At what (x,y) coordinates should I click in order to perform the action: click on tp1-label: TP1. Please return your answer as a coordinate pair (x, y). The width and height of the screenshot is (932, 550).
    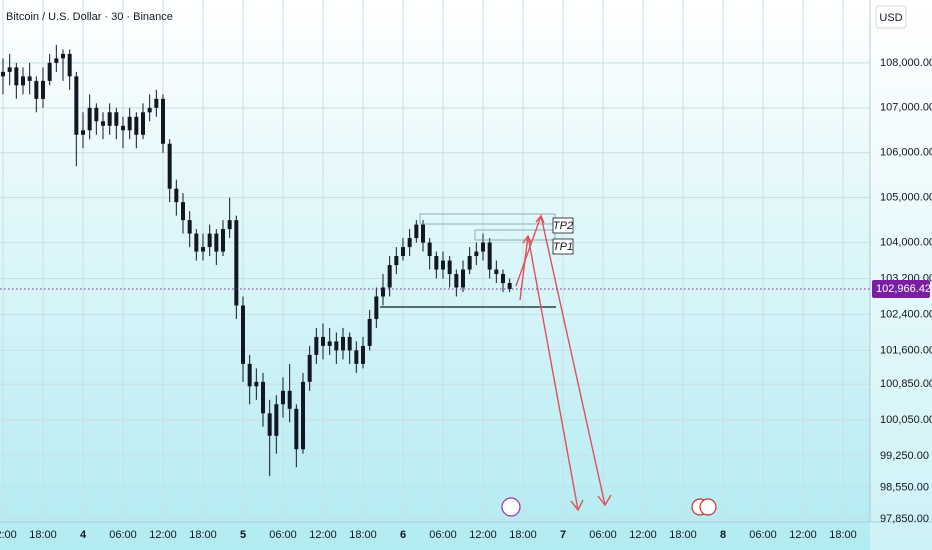
    Looking at the image, I should click on (563, 247).